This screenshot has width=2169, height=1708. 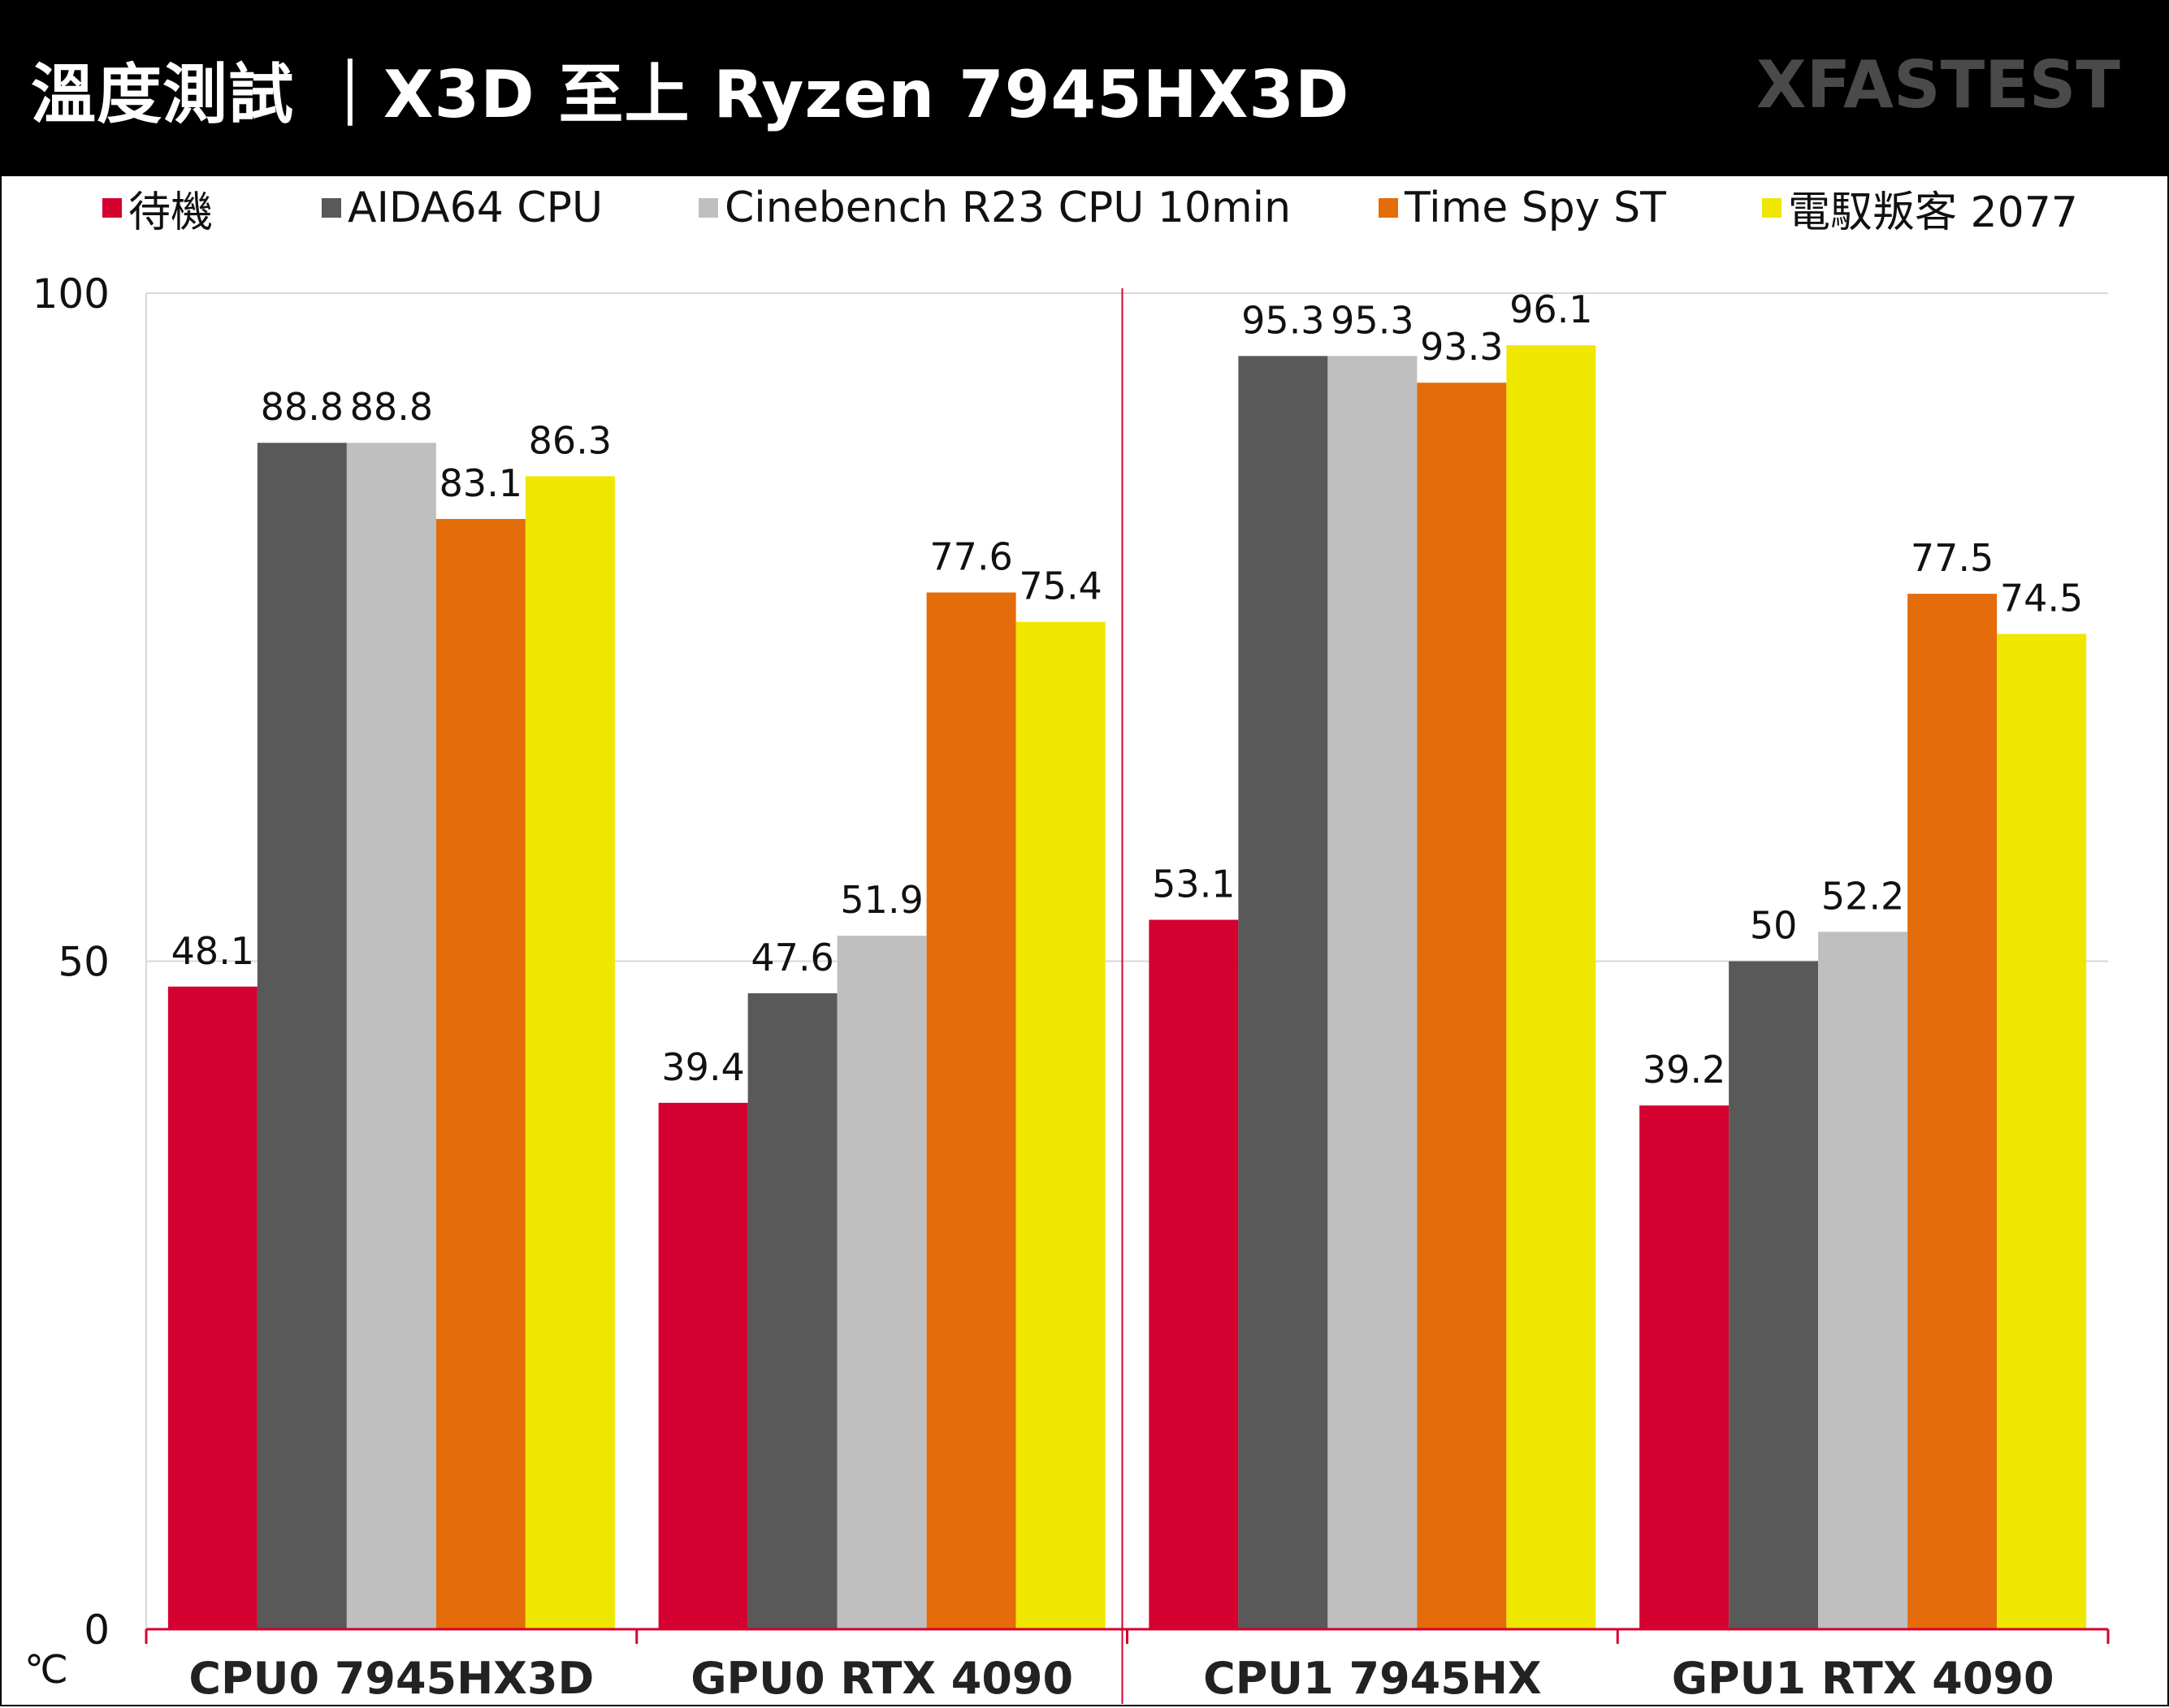 I want to click on data-label: 74.5, so click(x=2042, y=598).